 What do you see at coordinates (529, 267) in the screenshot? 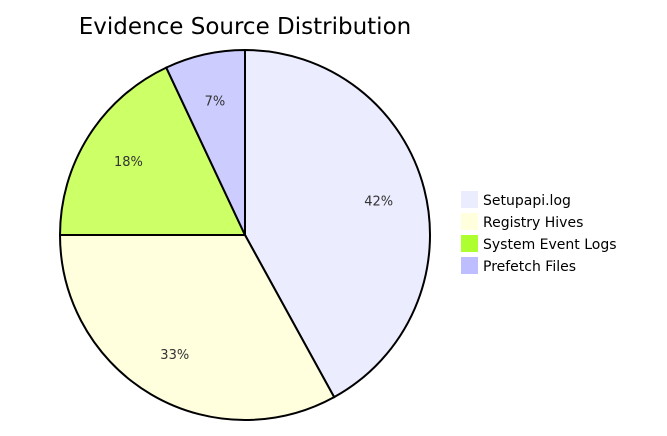
I see `legend-label-prefetch-files: Prefetch Files` at bounding box center [529, 267].